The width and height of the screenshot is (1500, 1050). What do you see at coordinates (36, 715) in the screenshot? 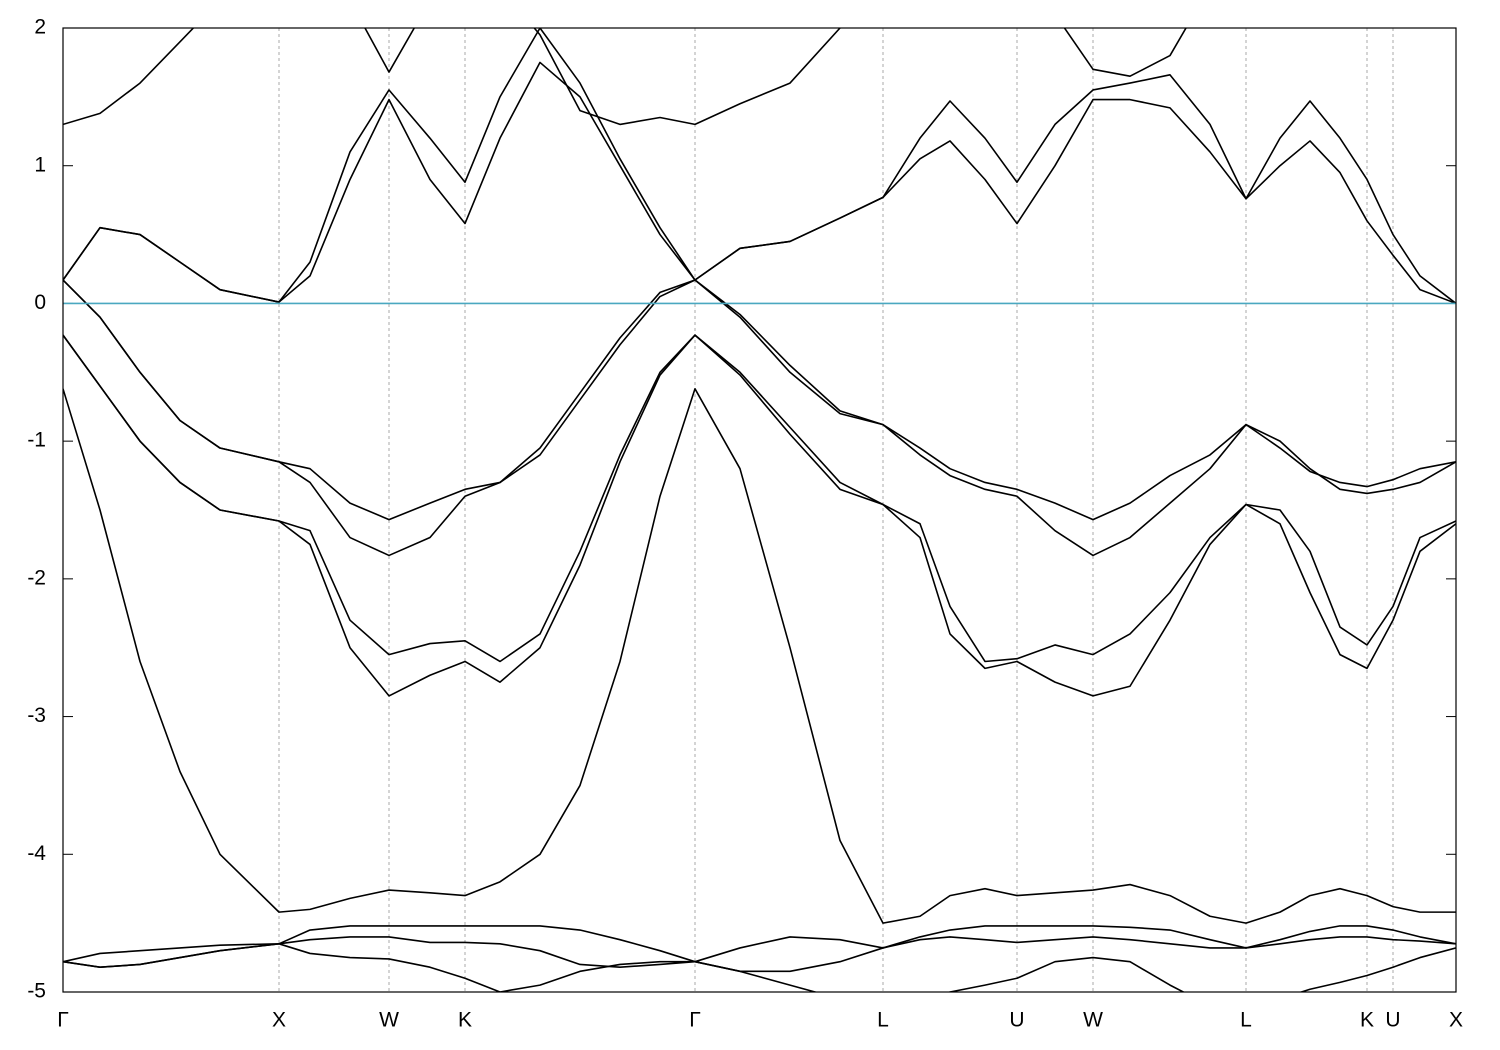
I see `y-tick-label: -3` at bounding box center [36, 715].